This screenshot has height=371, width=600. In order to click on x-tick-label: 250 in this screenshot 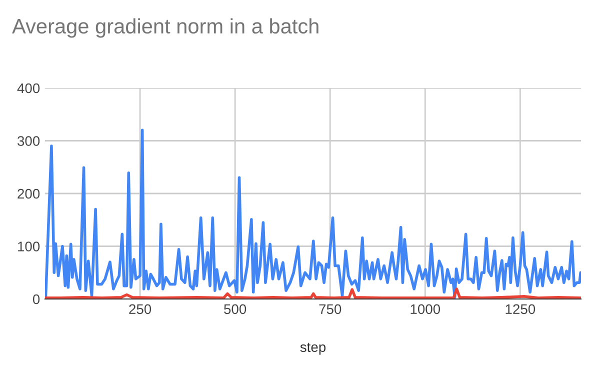, I will do `click(140, 309)`.